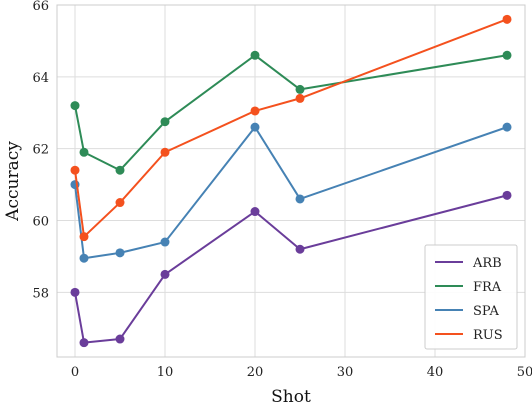  Describe the element at coordinates (467, 311) in the screenshot. I see `legend-item-spa: SPA` at that location.